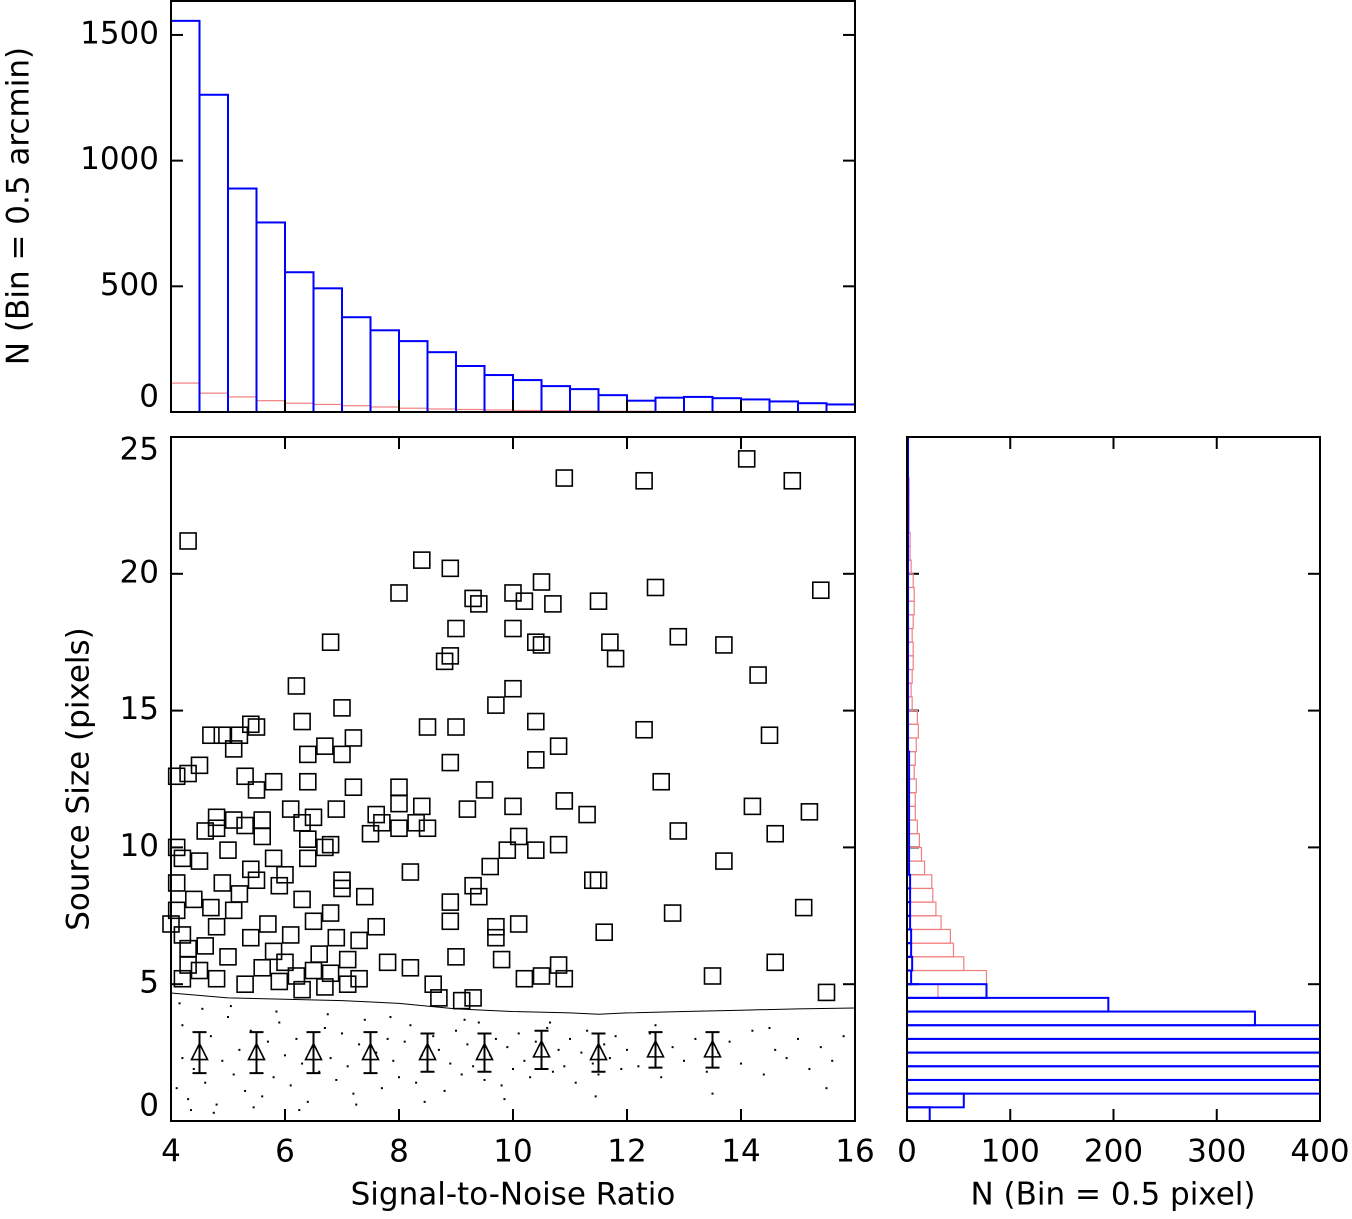 The image size is (1352, 1219). Describe the element at coordinates (119, 33) in the screenshot. I see `y-tick-label: 1500` at that location.